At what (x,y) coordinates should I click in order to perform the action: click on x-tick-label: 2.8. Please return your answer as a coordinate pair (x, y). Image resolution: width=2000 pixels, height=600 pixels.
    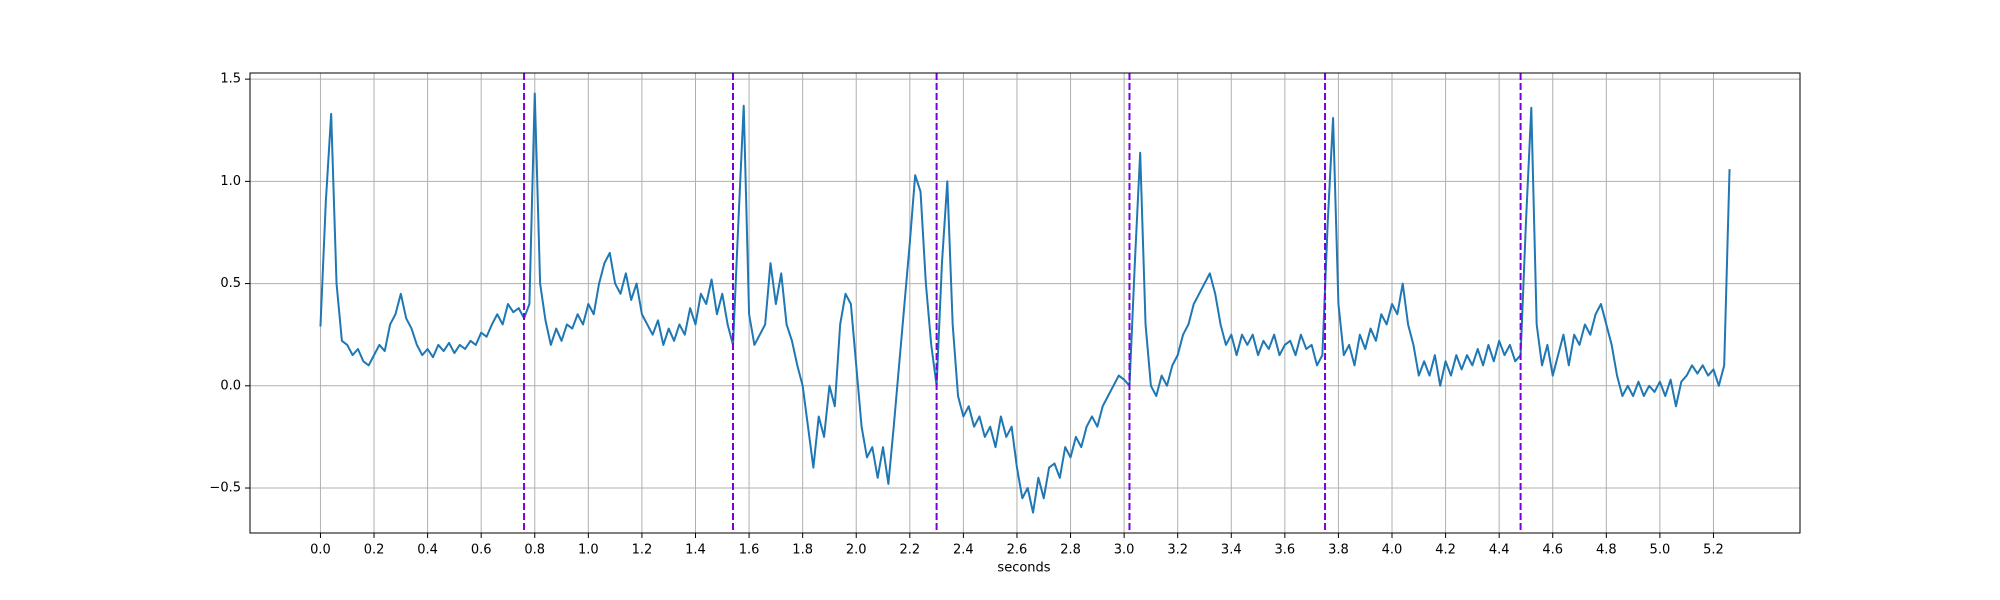
    Looking at the image, I should click on (1070, 550).